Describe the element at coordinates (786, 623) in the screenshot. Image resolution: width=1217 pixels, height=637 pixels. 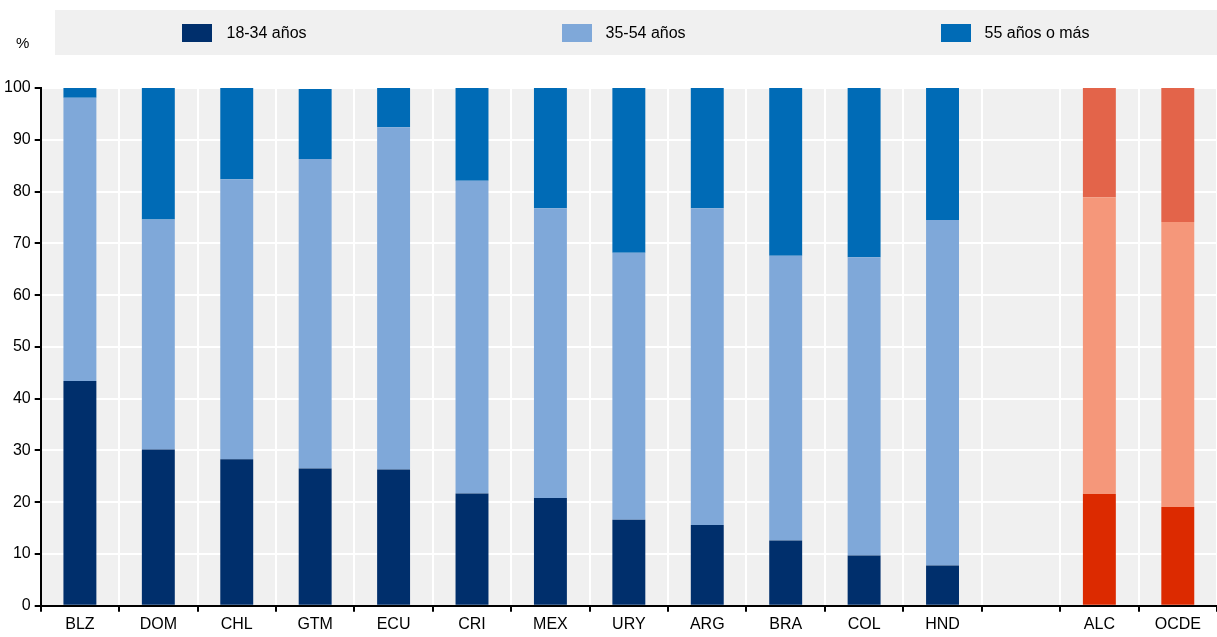
I see `x-tick-label: BRA` at that location.